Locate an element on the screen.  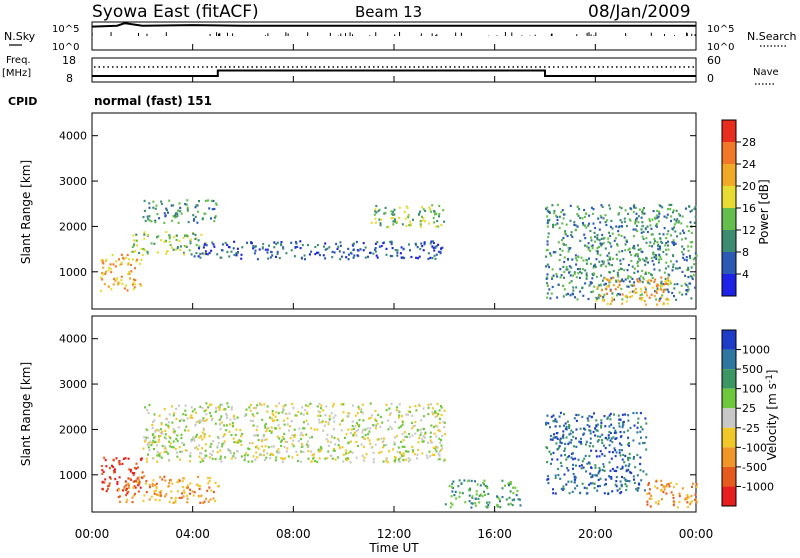
colorbar-tick-label: 25 is located at coordinates (749, 408).